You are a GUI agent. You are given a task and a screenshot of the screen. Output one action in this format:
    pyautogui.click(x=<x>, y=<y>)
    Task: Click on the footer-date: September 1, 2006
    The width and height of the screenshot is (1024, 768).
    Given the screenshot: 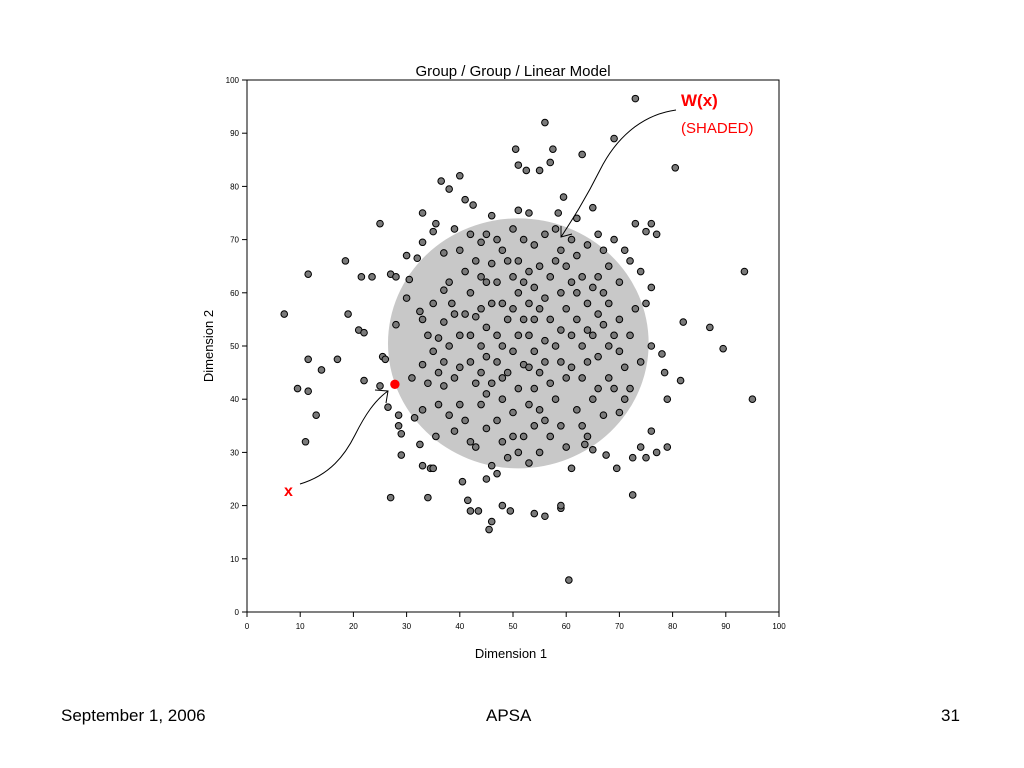 What is the action you would take?
    pyautogui.click(x=133, y=715)
    